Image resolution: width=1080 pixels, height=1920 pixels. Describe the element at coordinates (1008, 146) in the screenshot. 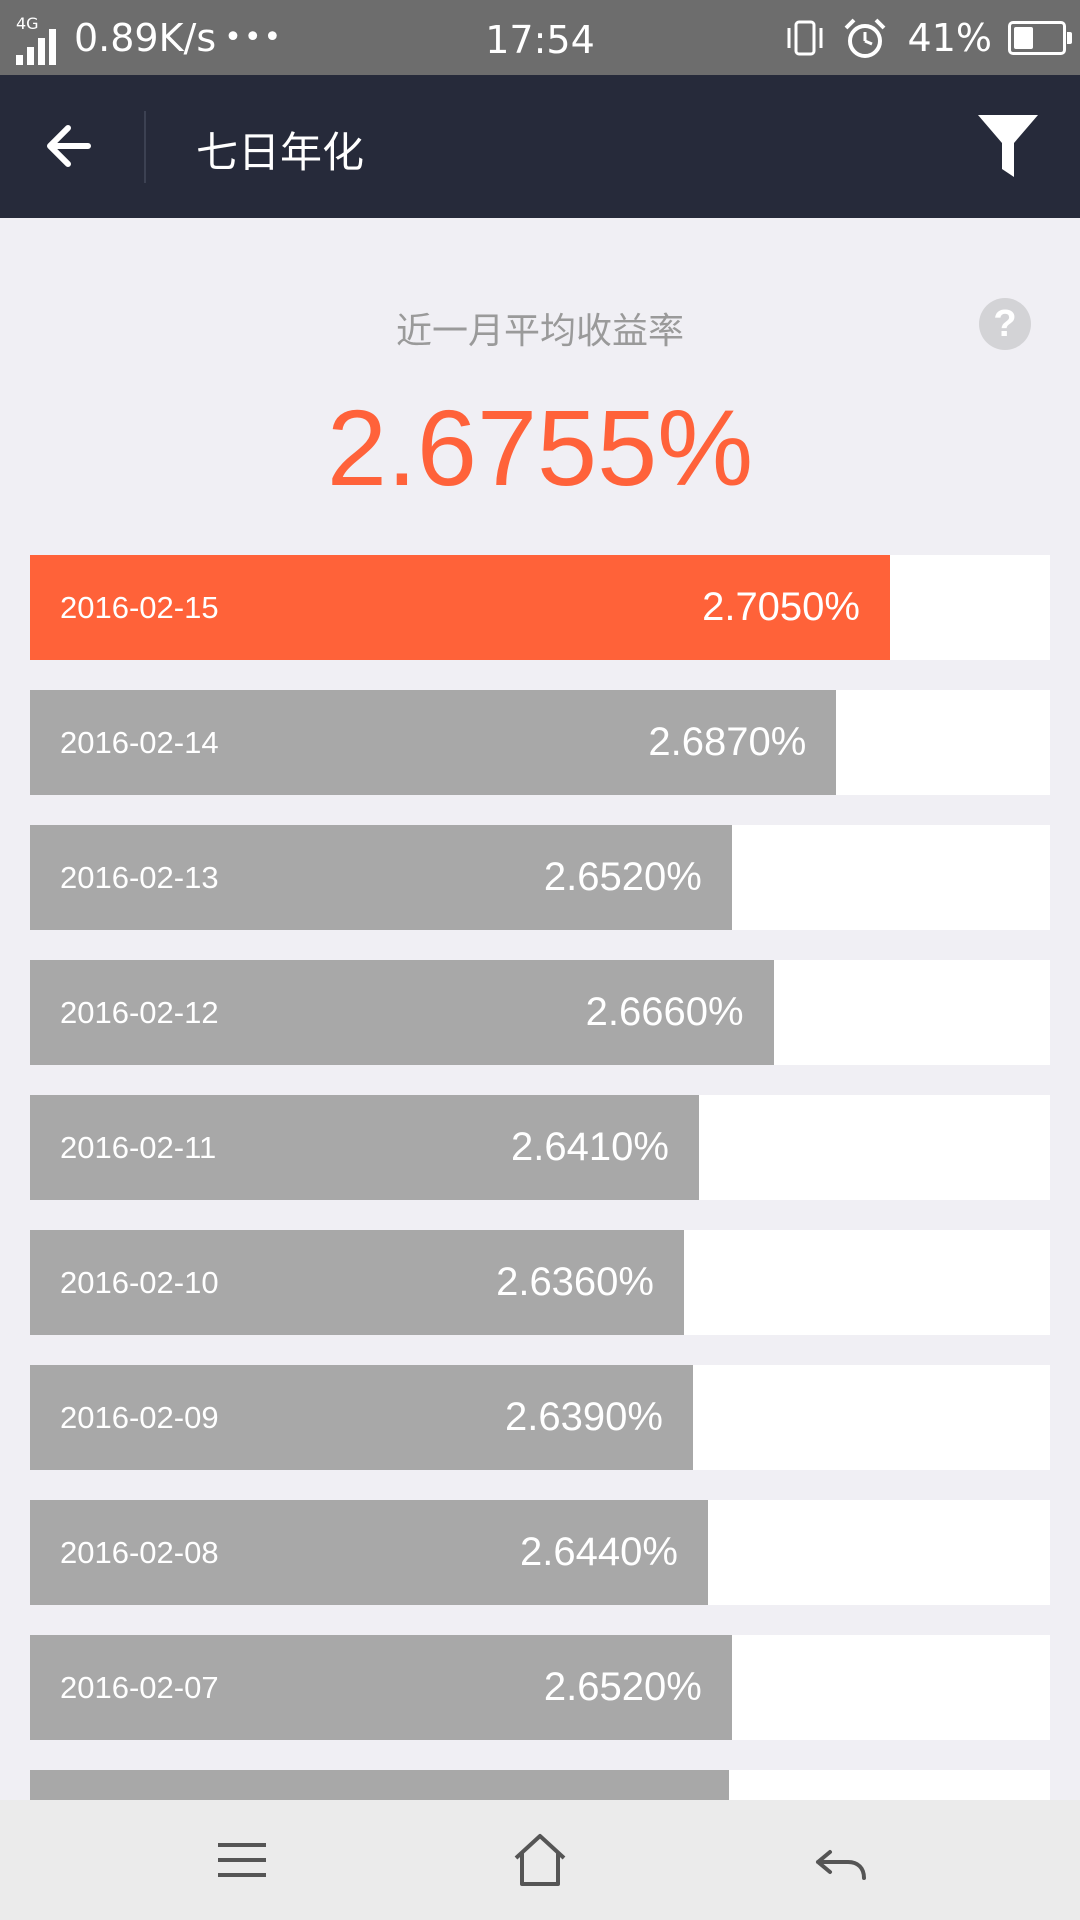

I see `filter-icon` at that location.